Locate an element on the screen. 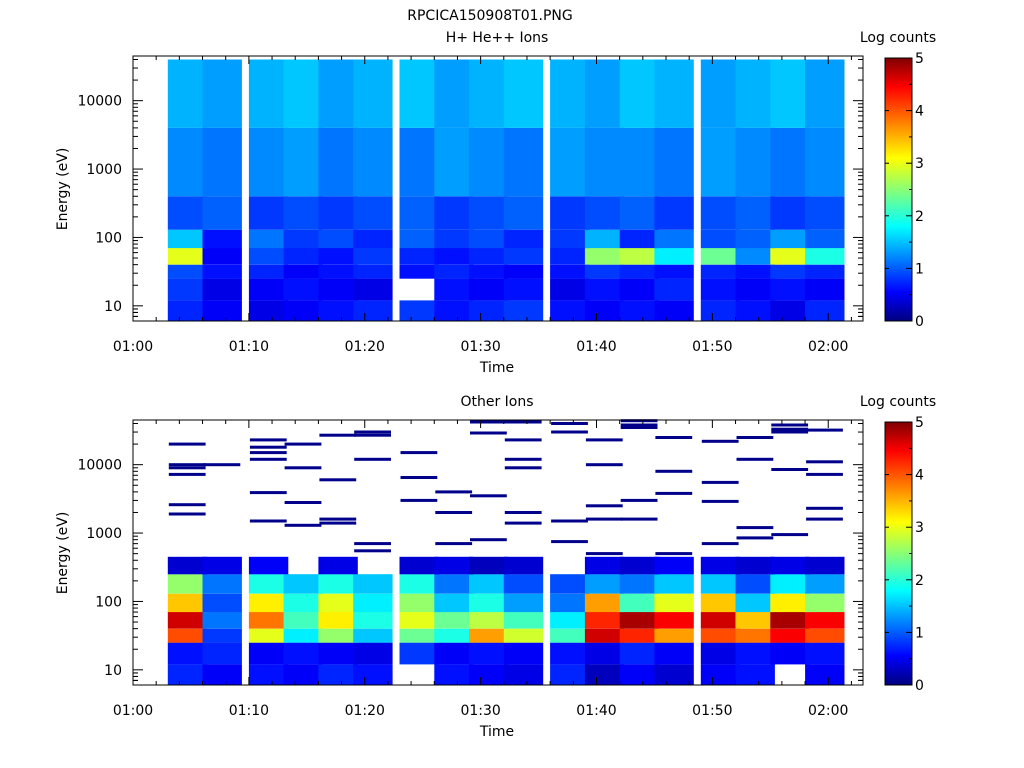 Image resolution: width=1024 pixels, height=768 pixels. y-tick-label: 10000 is located at coordinates (99, 466).